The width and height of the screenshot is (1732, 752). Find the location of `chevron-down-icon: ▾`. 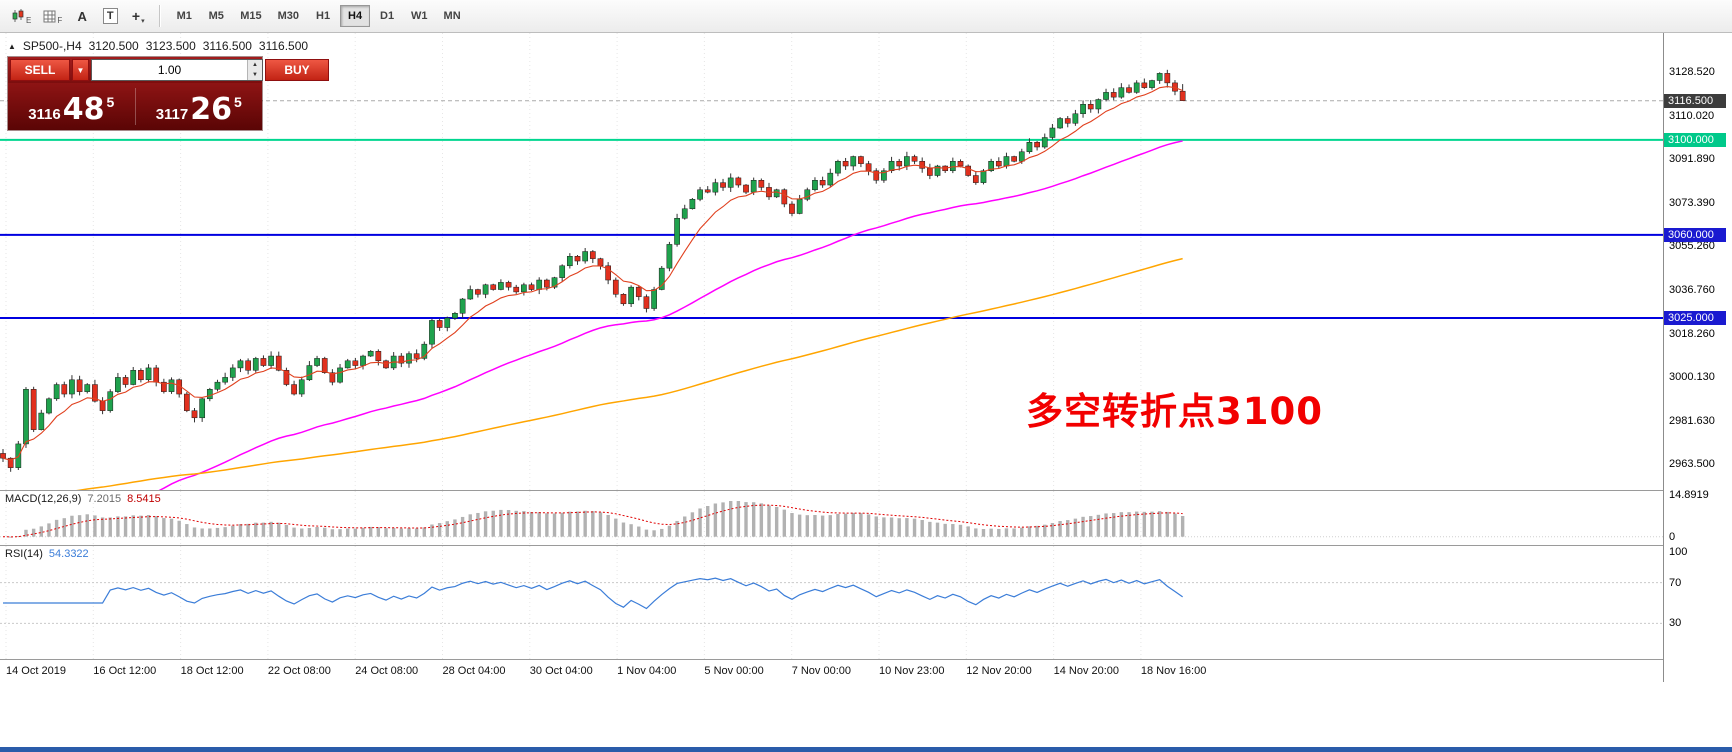

chevron-down-icon: ▾ is located at coordinates (143, 21).